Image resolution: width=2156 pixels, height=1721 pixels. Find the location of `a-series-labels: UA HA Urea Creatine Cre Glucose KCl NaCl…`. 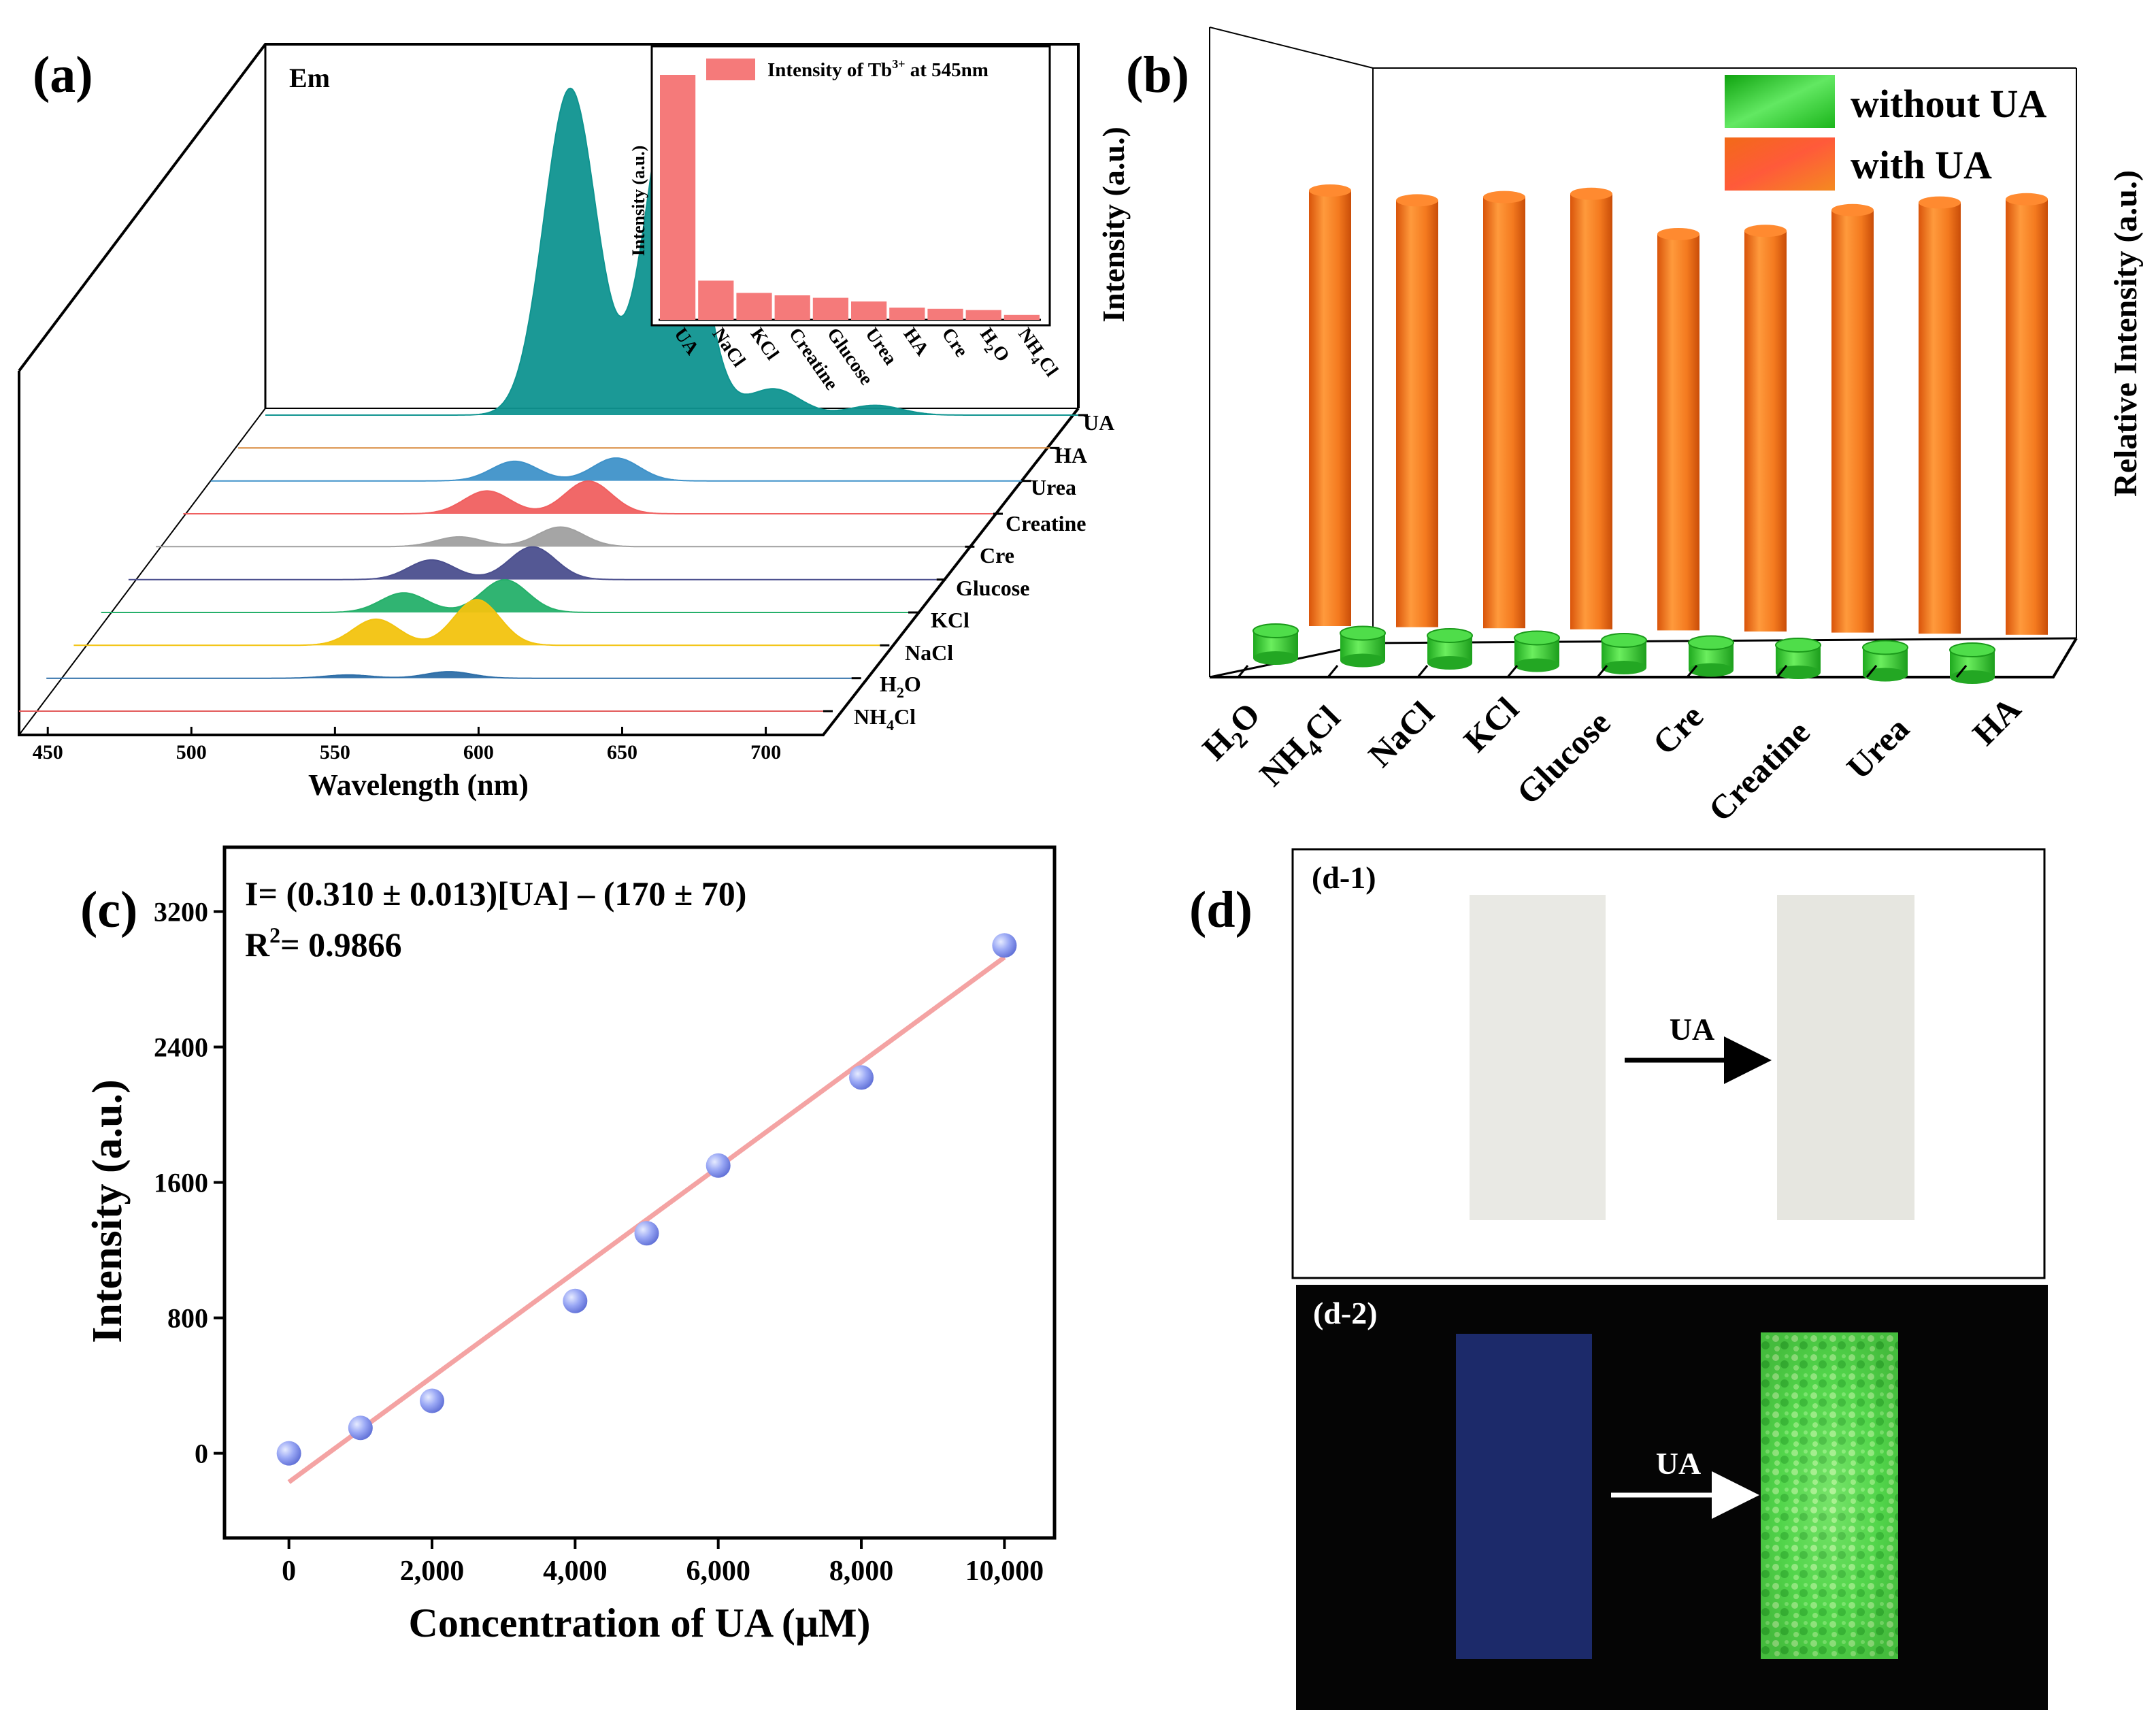

a-series-labels: UA HA Urea Creatine Cre Glucose KCl NaCl… is located at coordinates (984, 572).